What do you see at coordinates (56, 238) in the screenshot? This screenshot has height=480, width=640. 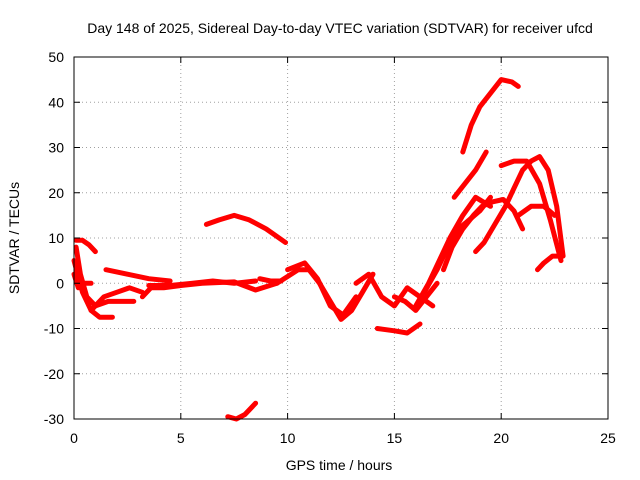 I see `y-tick-label: 10` at bounding box center [56, 238].